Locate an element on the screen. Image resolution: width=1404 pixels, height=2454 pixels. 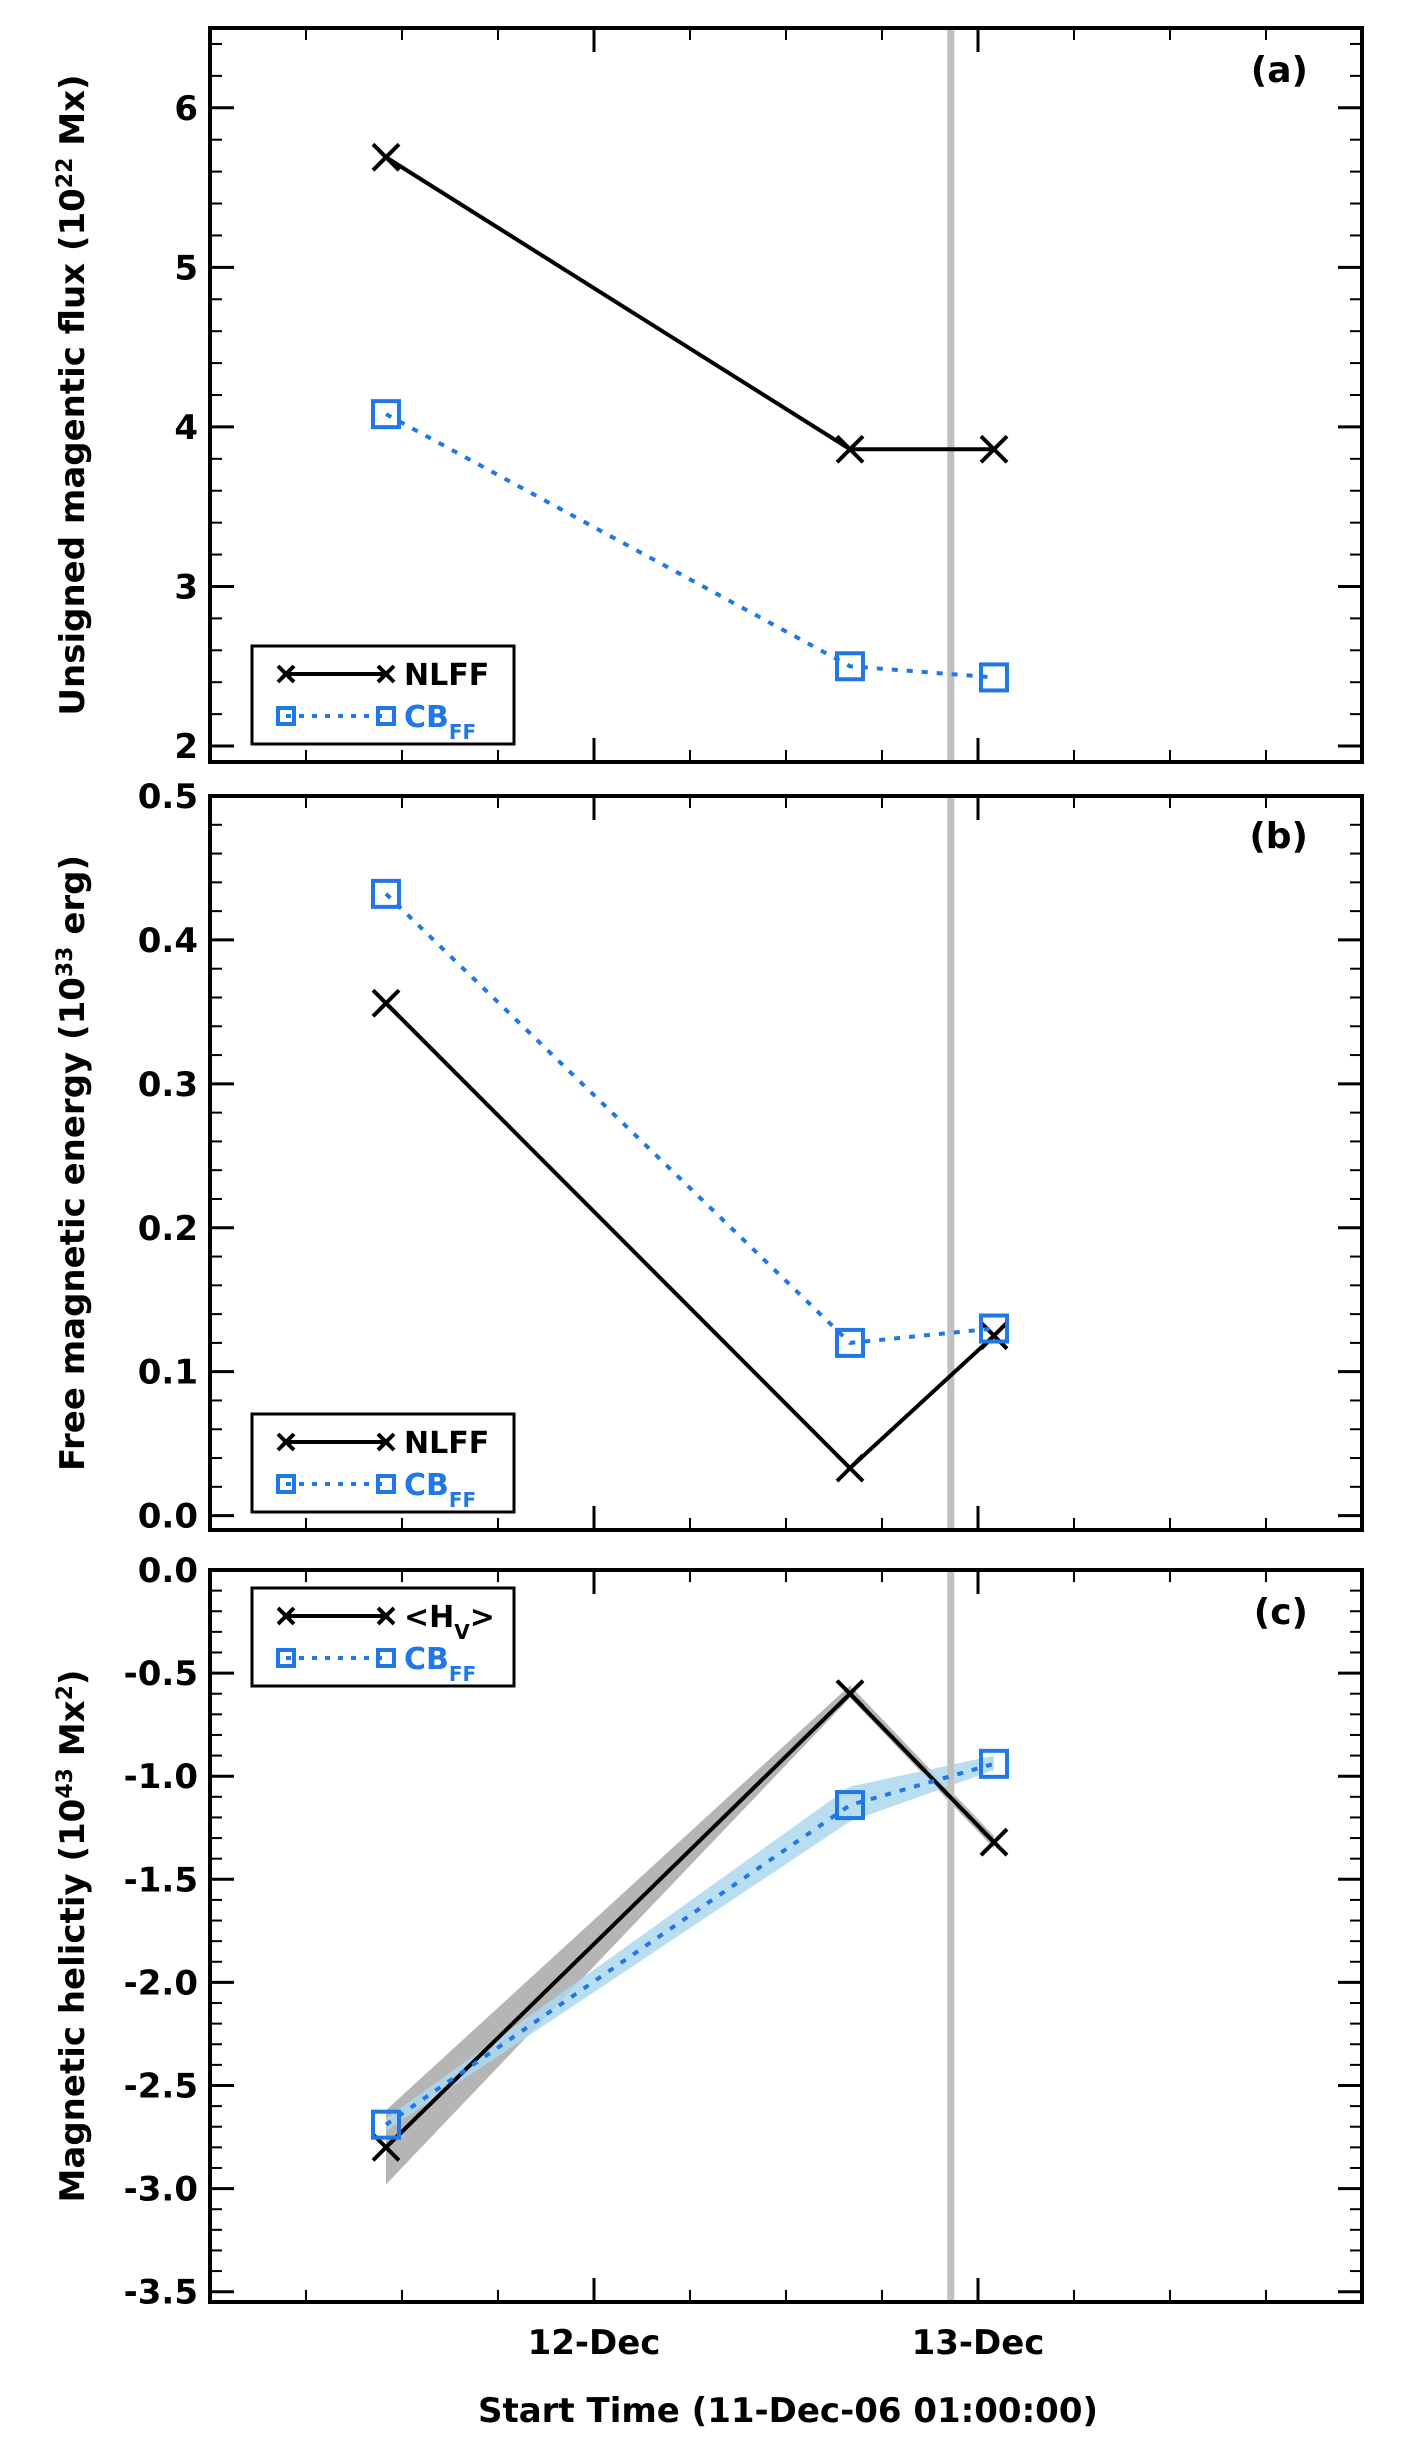
panel-c-legend-label-0: <HV> is located at coordinates (449, 1622).